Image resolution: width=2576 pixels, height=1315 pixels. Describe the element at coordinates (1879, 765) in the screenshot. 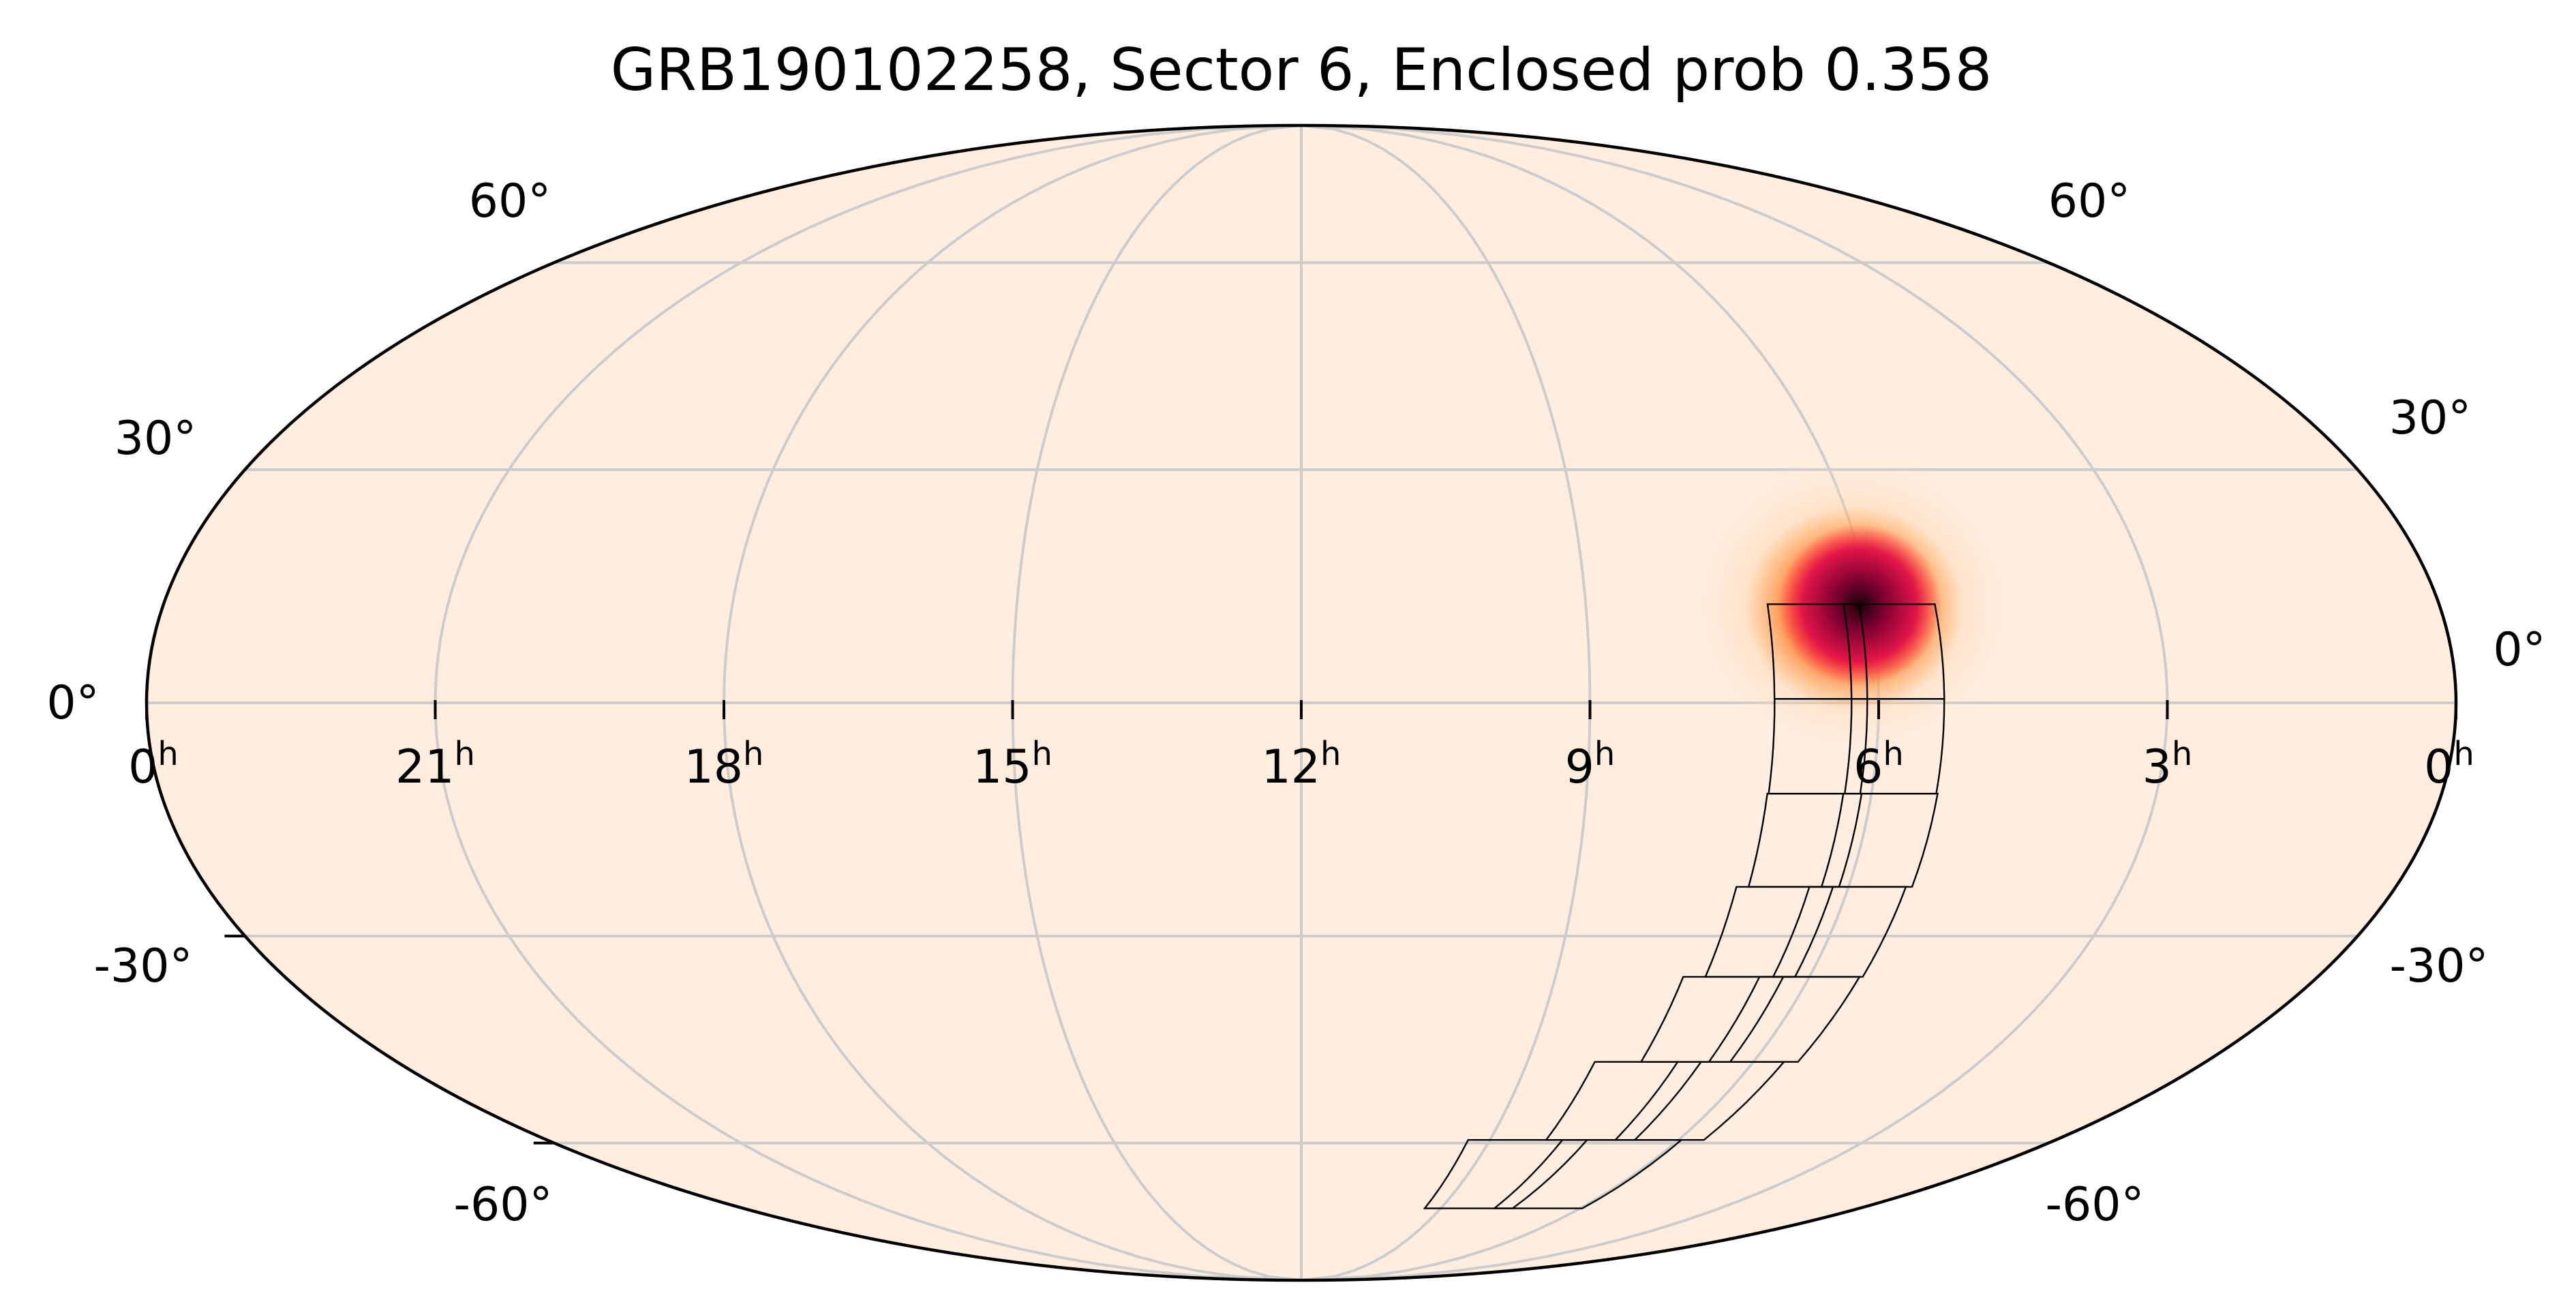

I see `ra-label-6: 6h` at that location.